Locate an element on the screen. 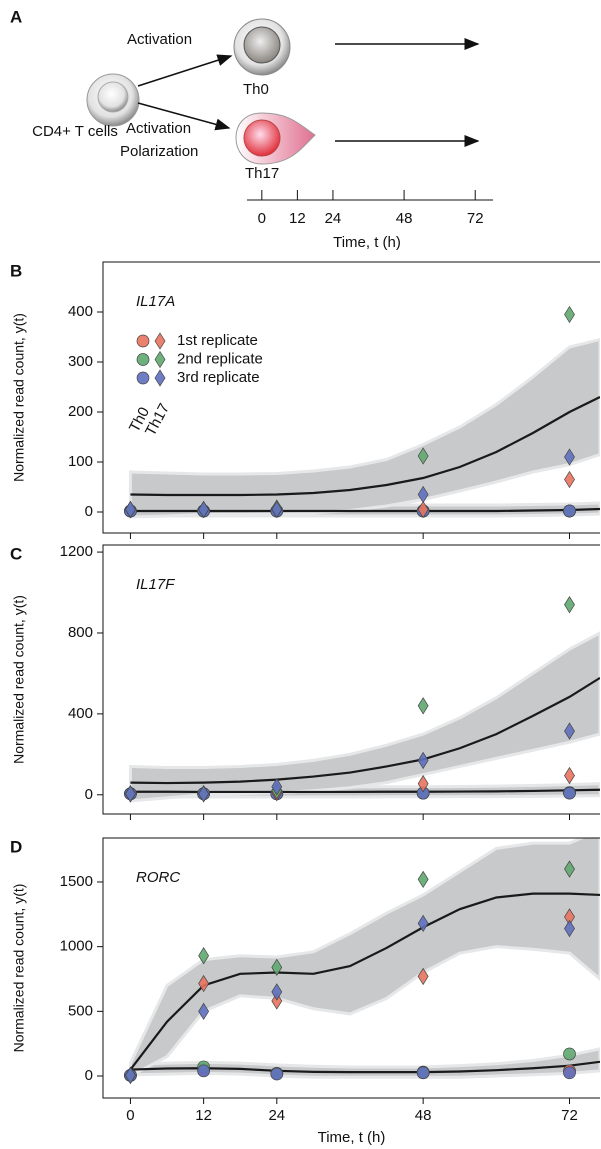  timeline-tick-label: 12 is located at coordinates (297, 218).